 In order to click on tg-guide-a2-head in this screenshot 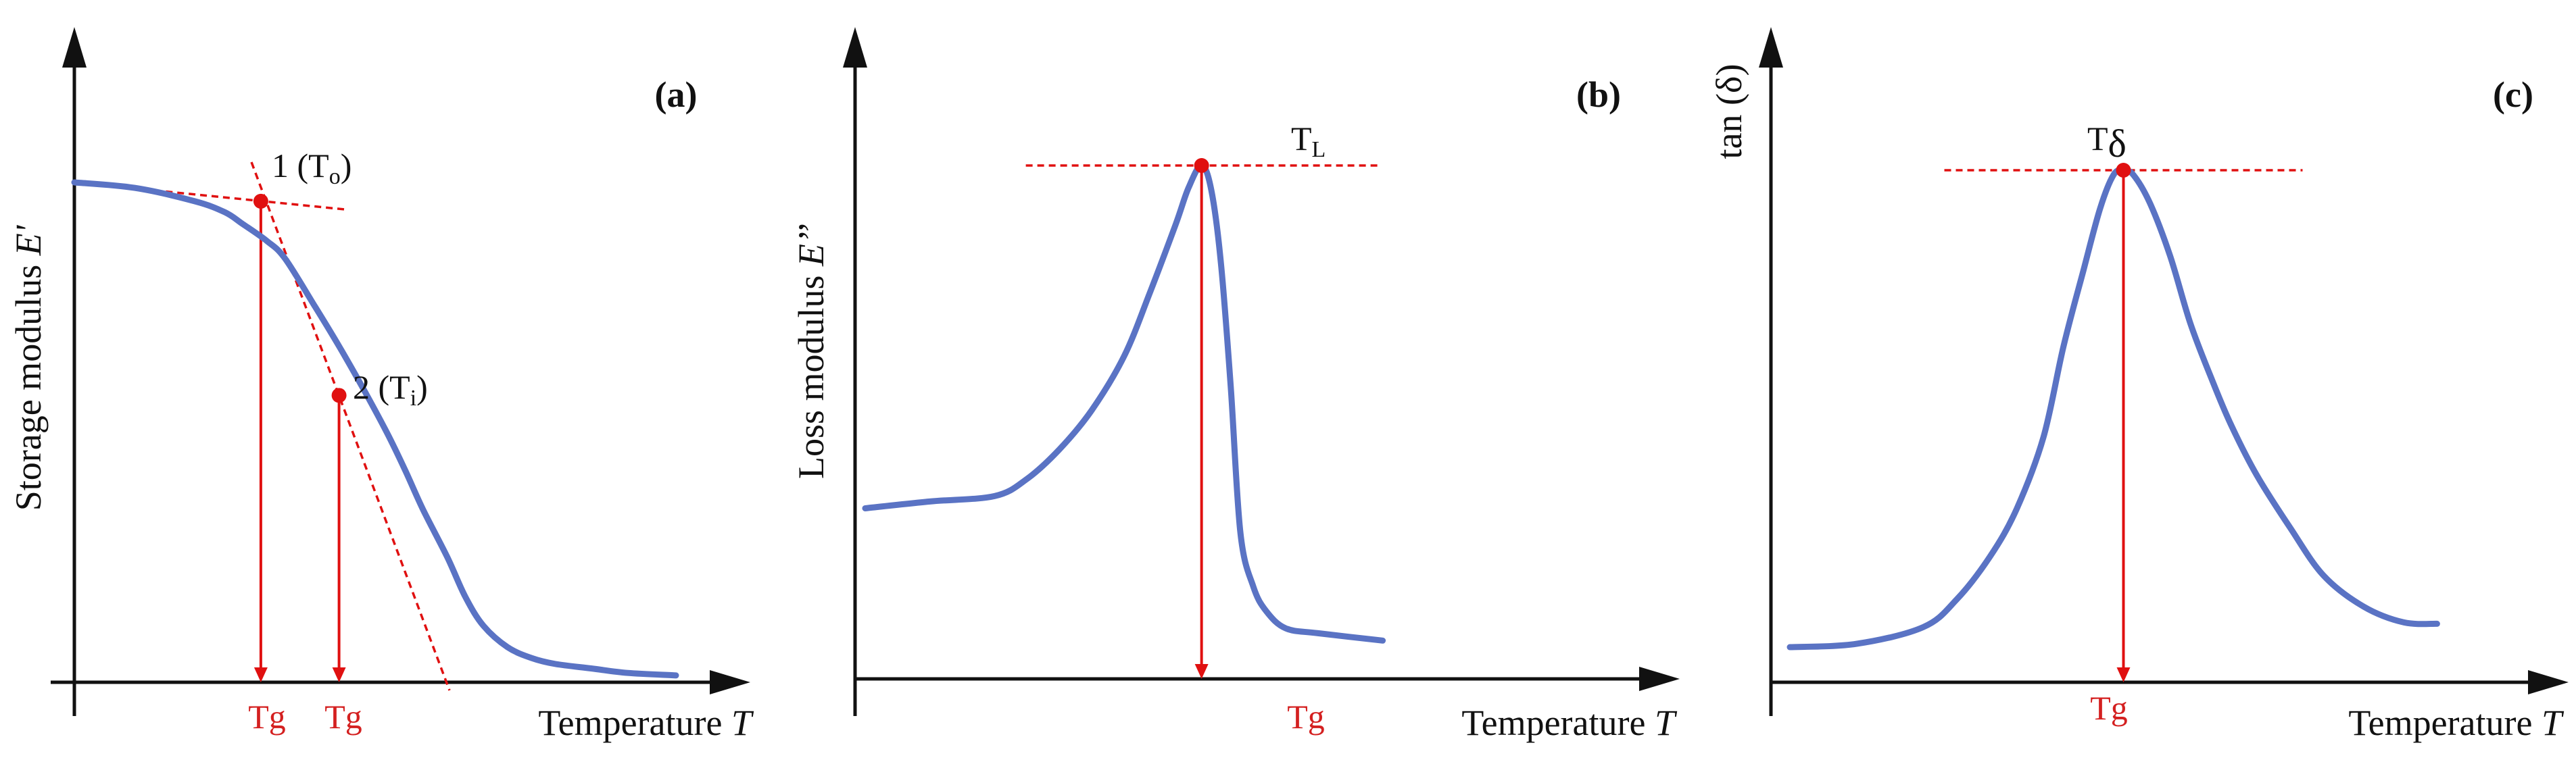, I will do `click(339, 674)`.